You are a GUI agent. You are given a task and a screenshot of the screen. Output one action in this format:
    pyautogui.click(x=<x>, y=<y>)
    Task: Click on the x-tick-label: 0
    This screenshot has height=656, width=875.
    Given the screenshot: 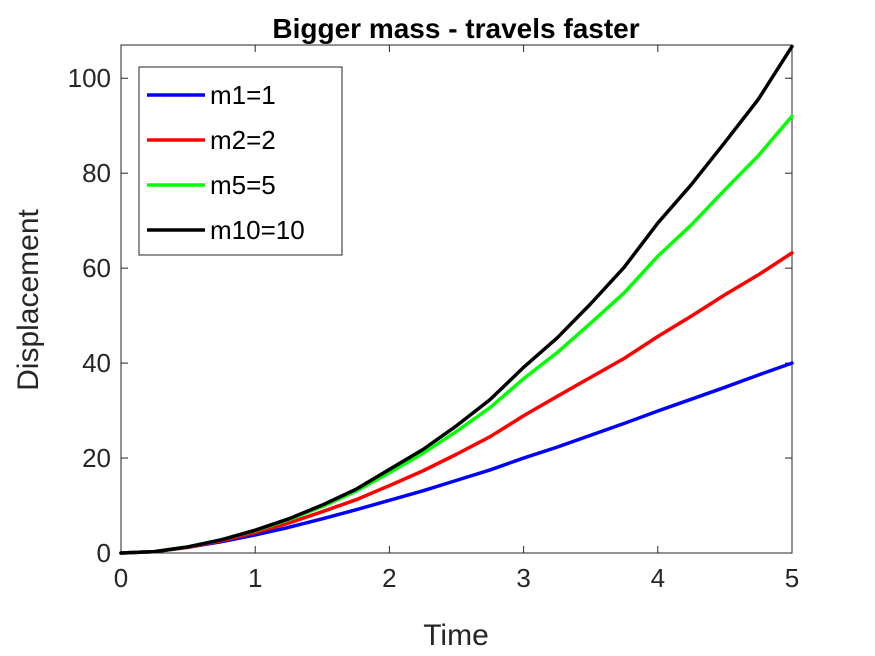 What is the action you would take?
    pyautogui.click(x=121, y=578)
    